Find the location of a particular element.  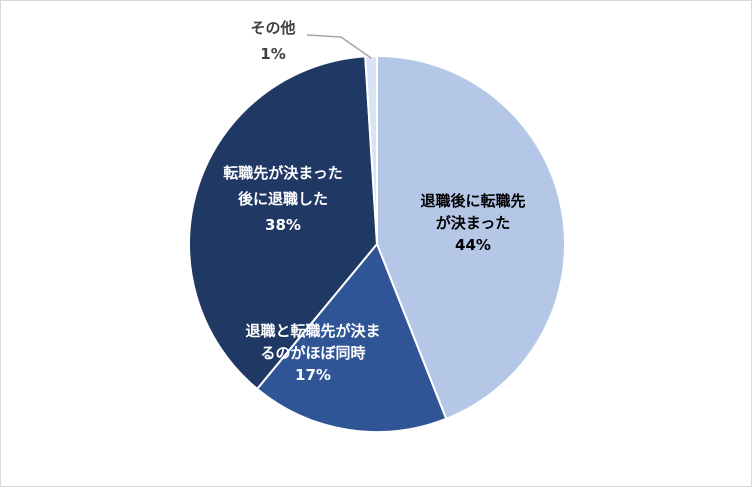

pie-slice-other is located at coordinates (371, 149).